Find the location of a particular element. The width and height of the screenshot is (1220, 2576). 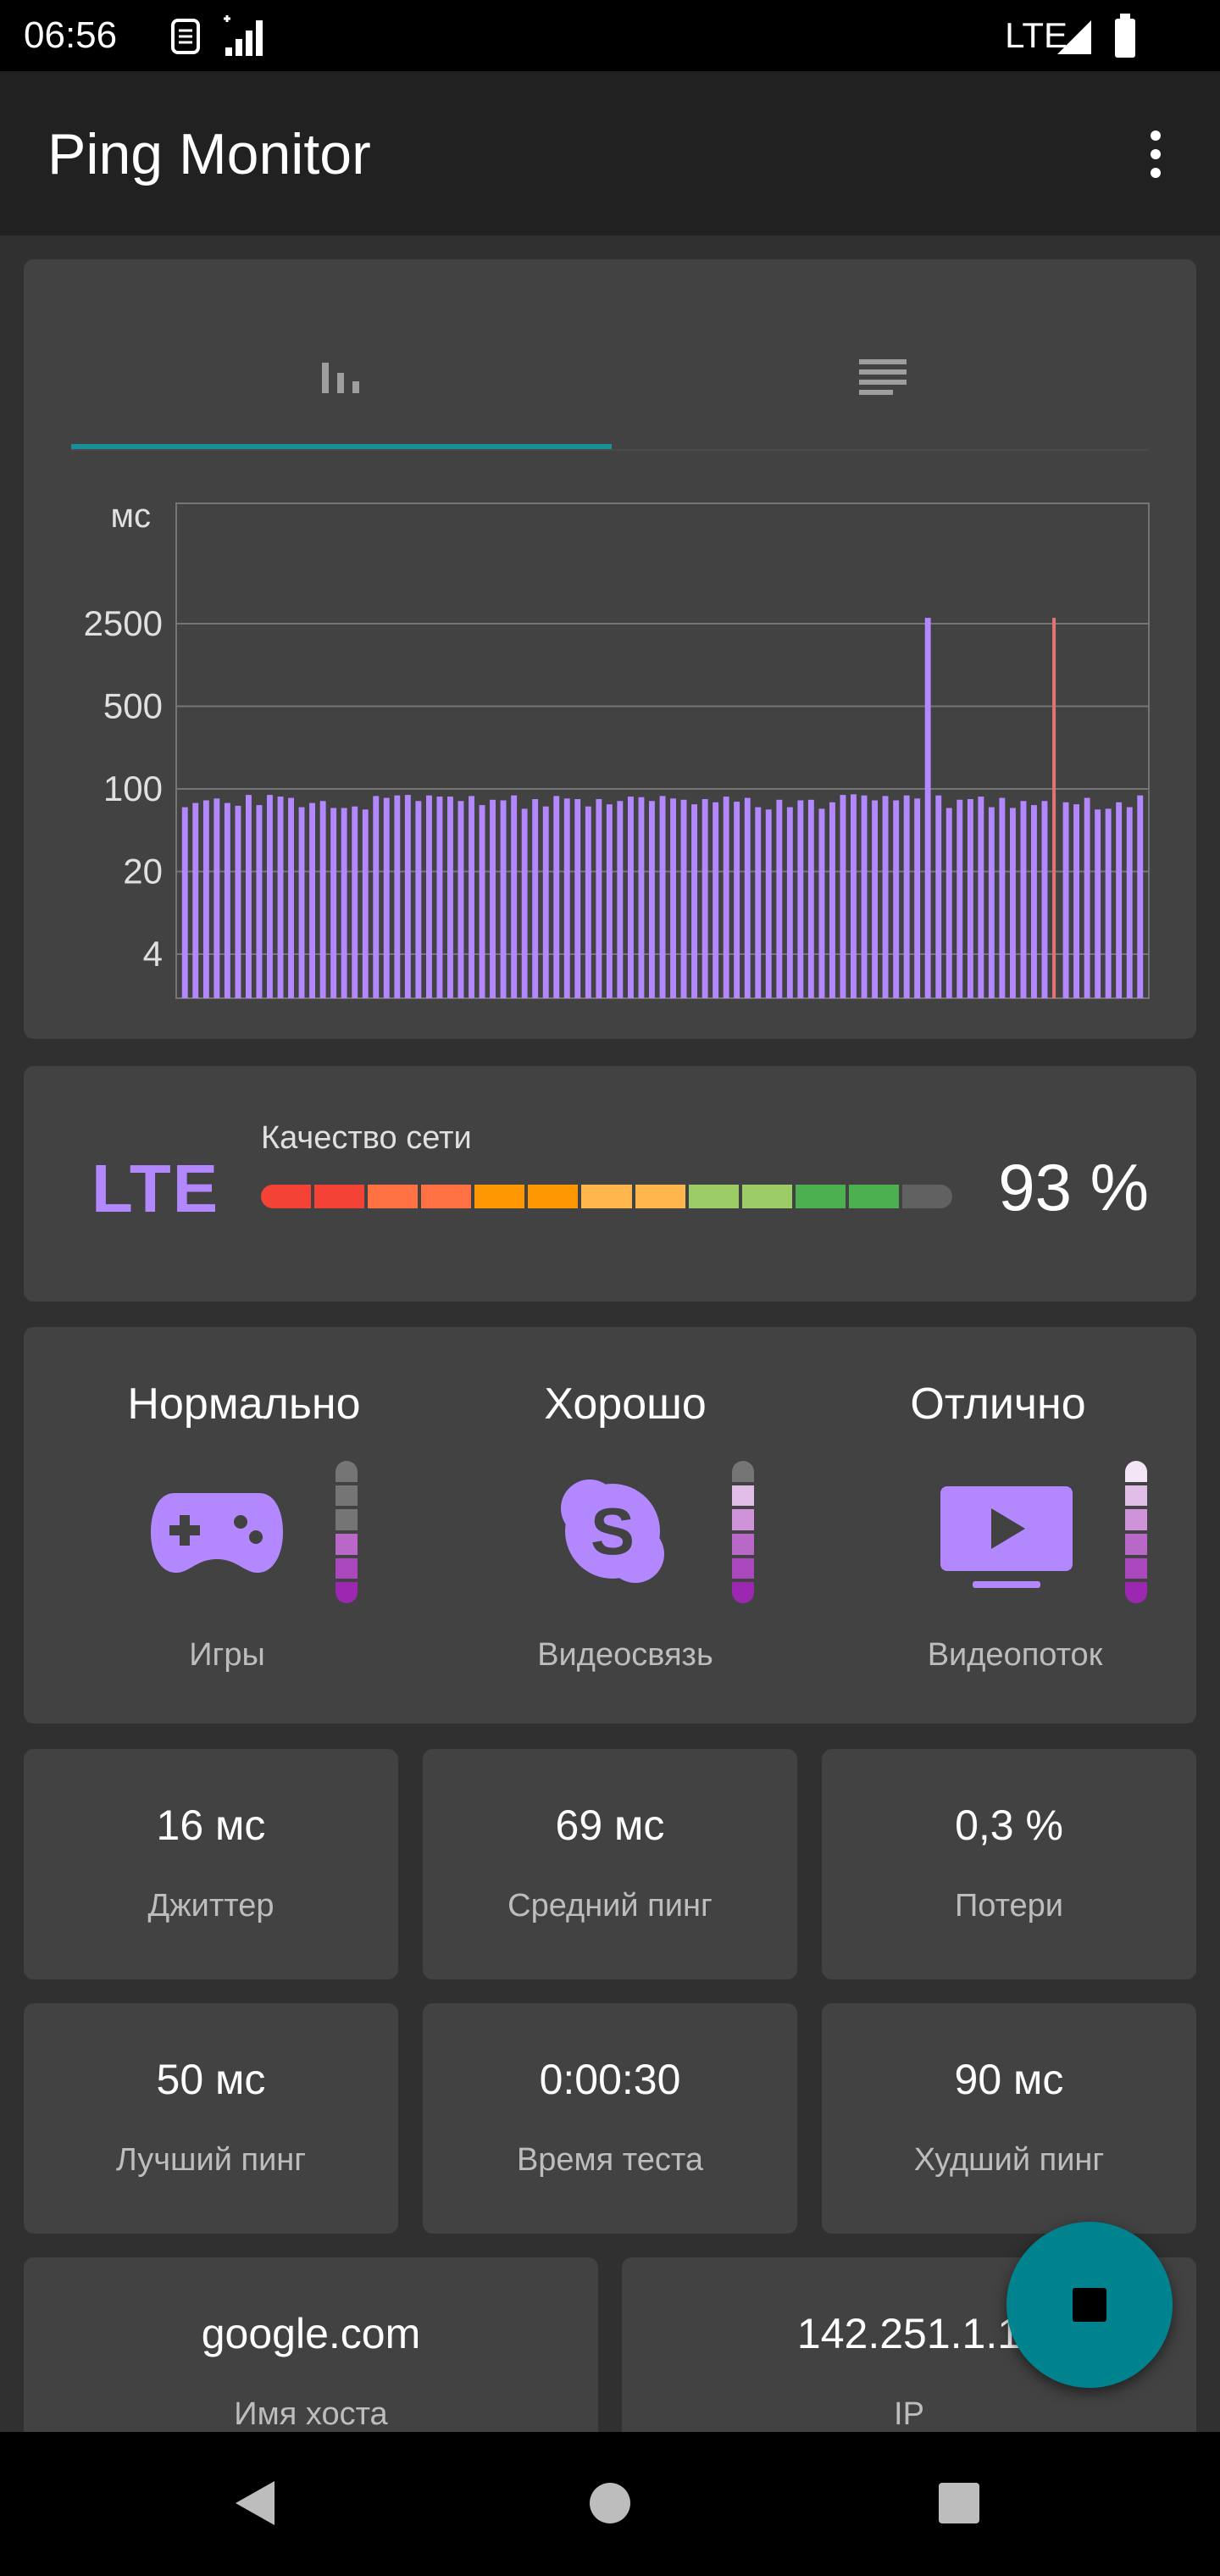

packet-loss-tile: 0,3 % Потери is located at coordinates (1009, 1864).